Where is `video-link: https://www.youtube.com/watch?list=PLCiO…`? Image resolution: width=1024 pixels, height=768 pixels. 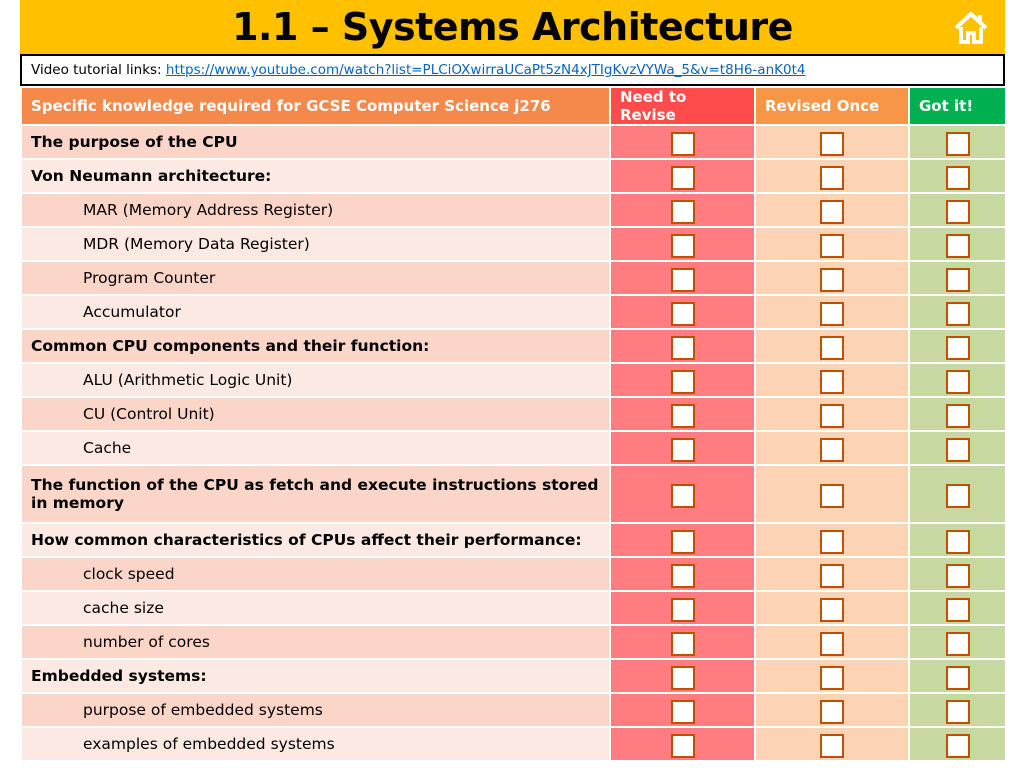
video-link: https://www.youtube.com/watch?list=PLCiO… is located at coordinates (485, 70).